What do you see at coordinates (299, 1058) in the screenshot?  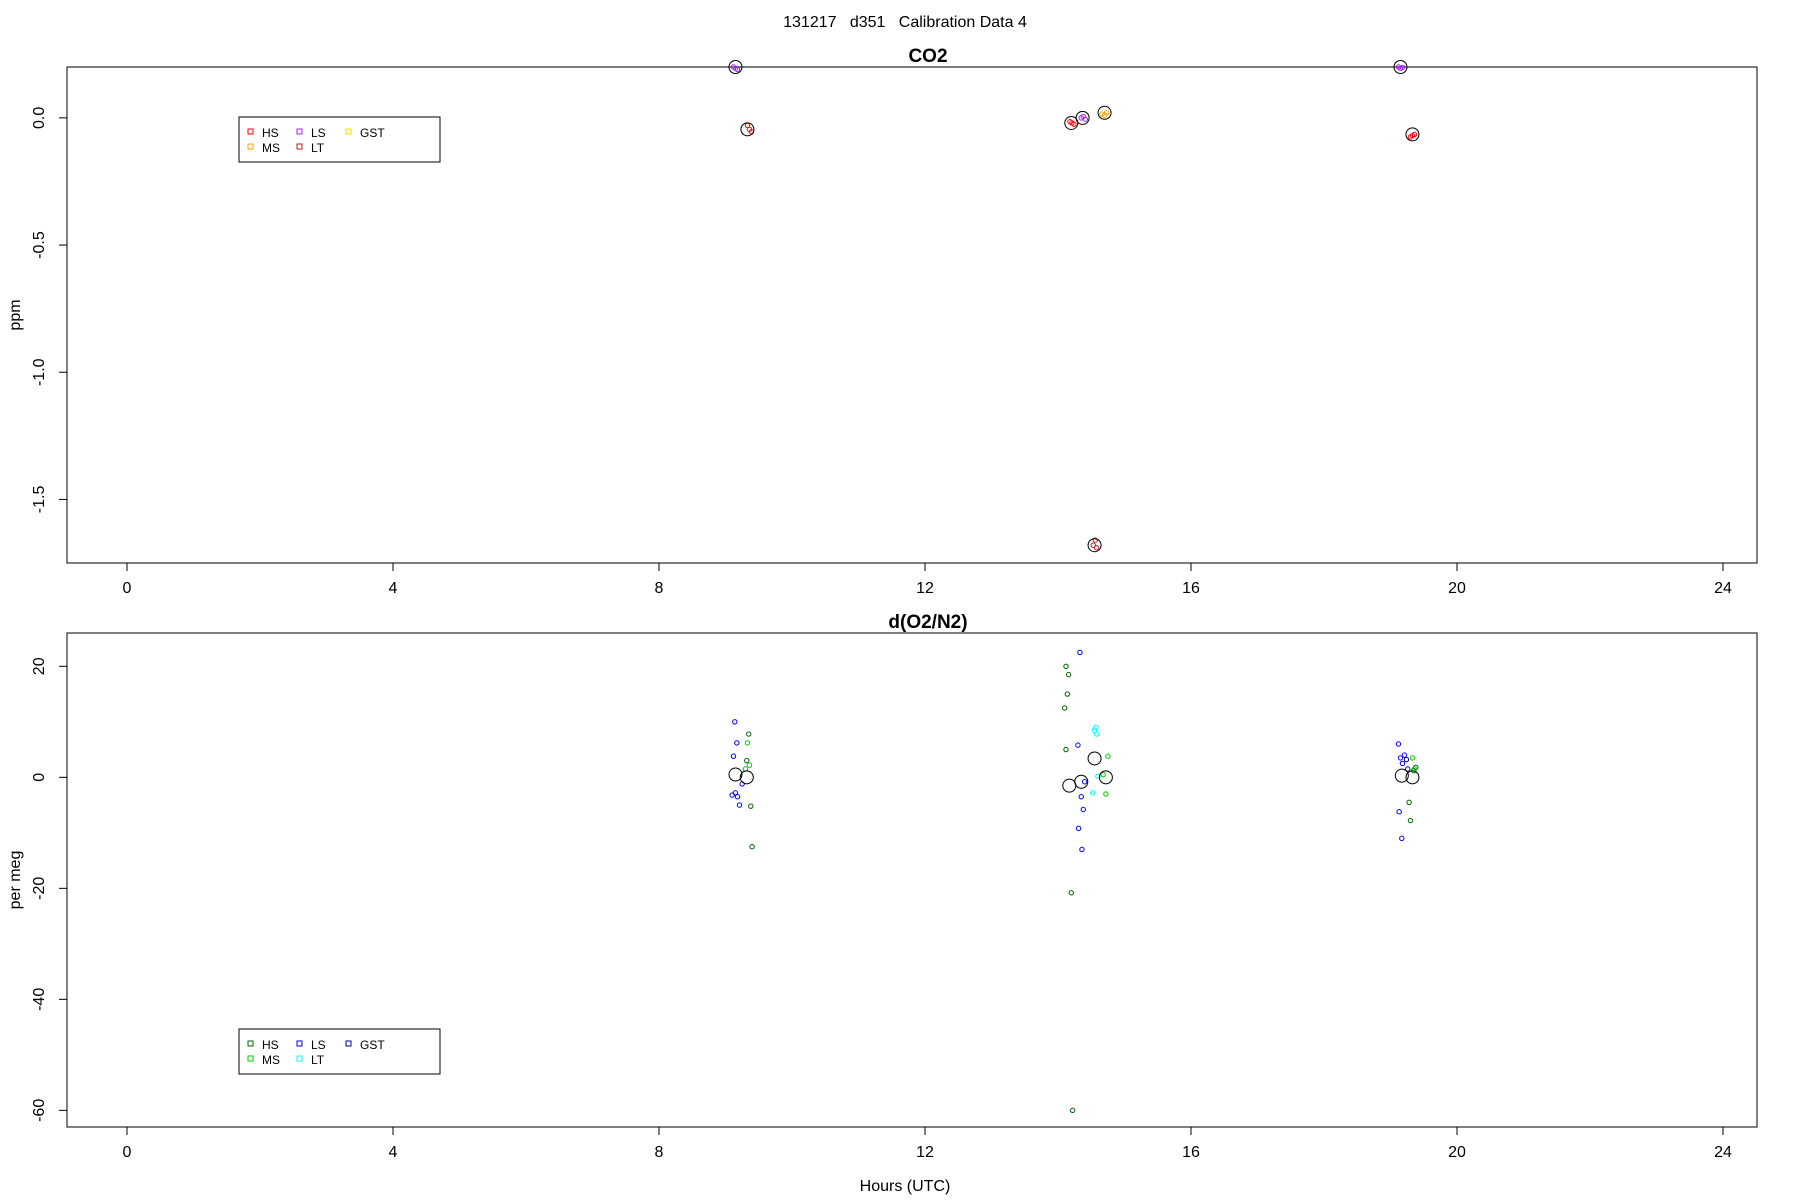 I see `o2-legend-lt-marker` at bounding box center [299, 1058].